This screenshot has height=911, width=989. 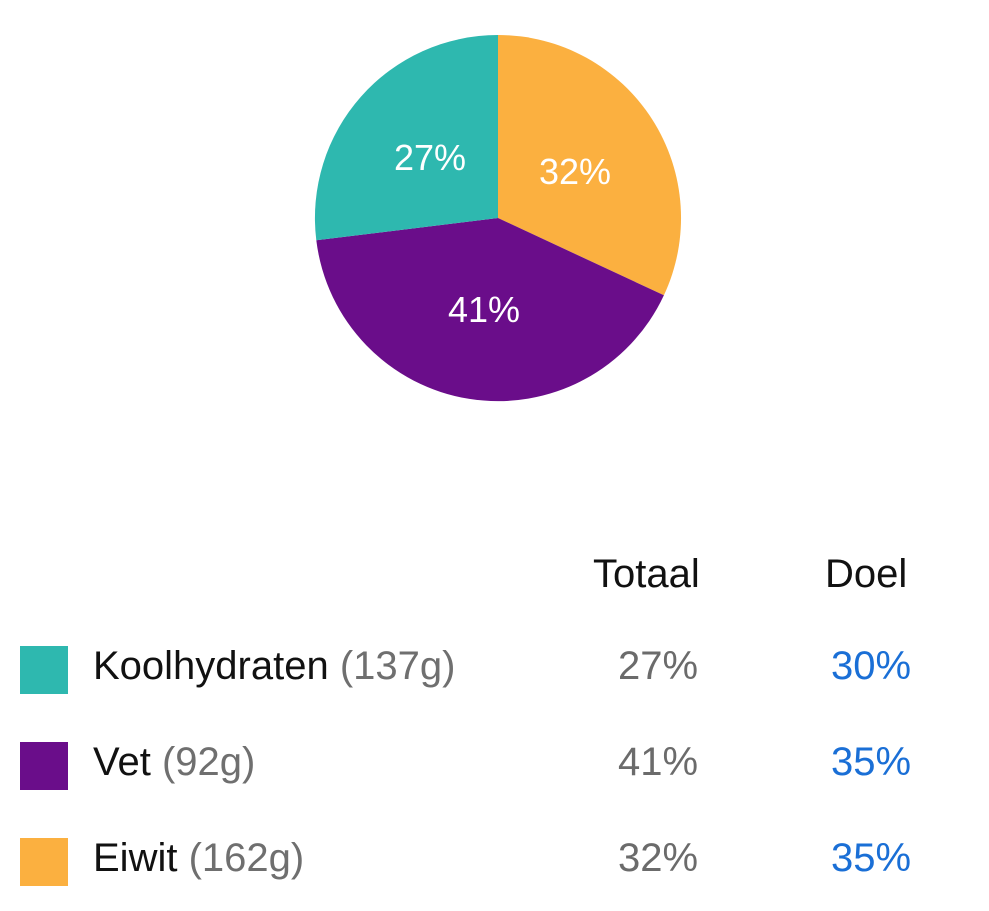 What do you see at coordinates (658, 858) in the screenshot?
I see `macro-total: 32%` at bounding box center [658, 858].